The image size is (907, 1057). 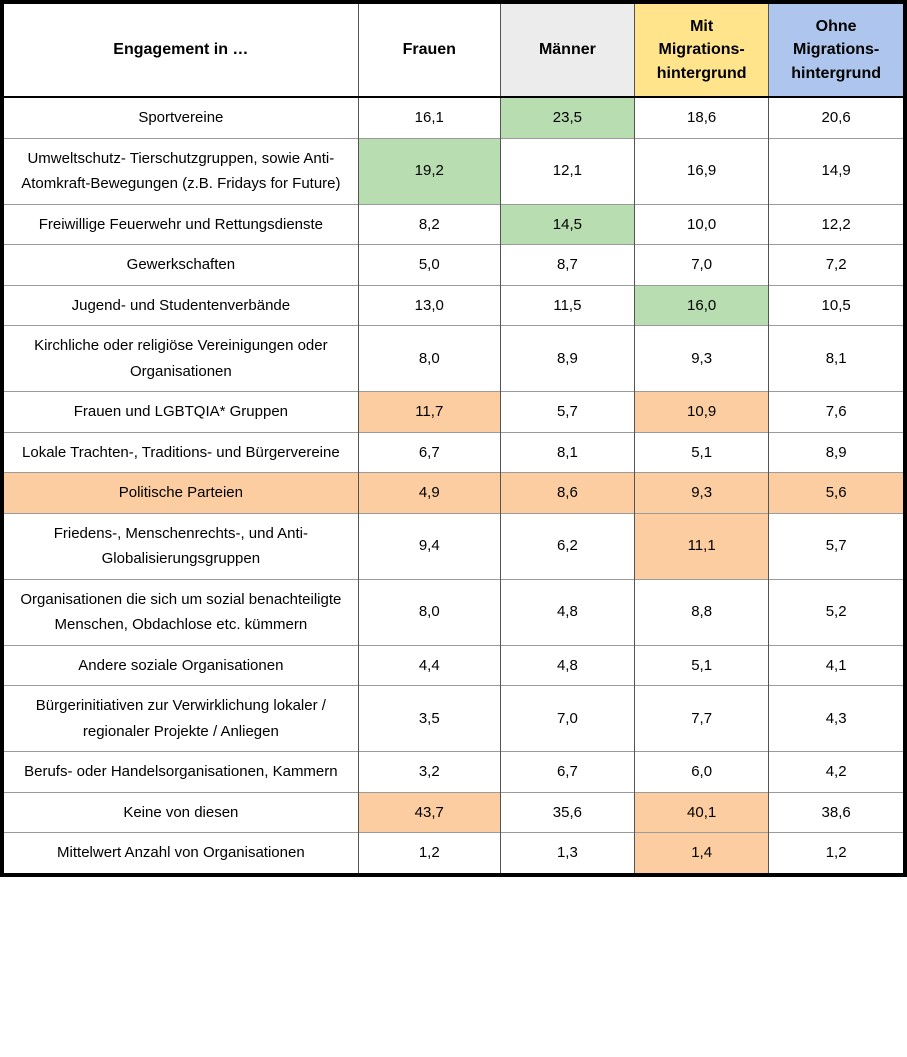 What do you see at coordinates (567, 305) in the screenshot?
I see `value-maenner: 11,5` at bounding box center [567, 305].